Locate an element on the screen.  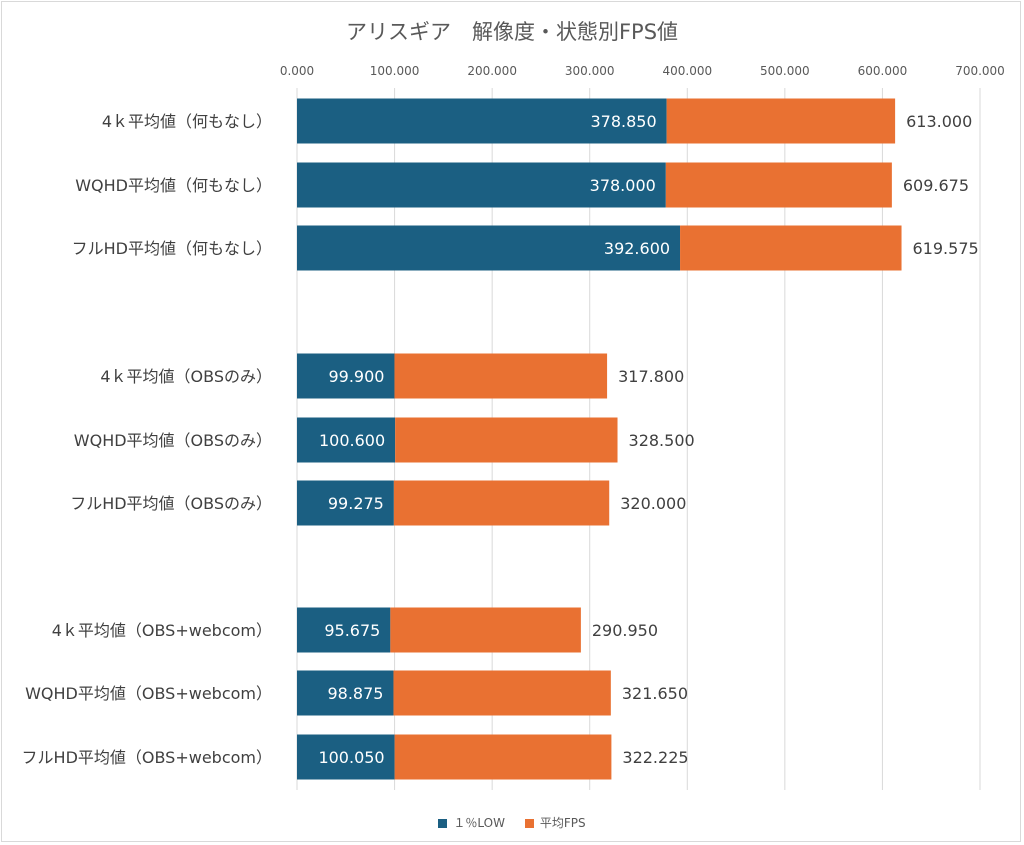
data-label-1pct-low: 99.900 is located at coordinates (356, 376).